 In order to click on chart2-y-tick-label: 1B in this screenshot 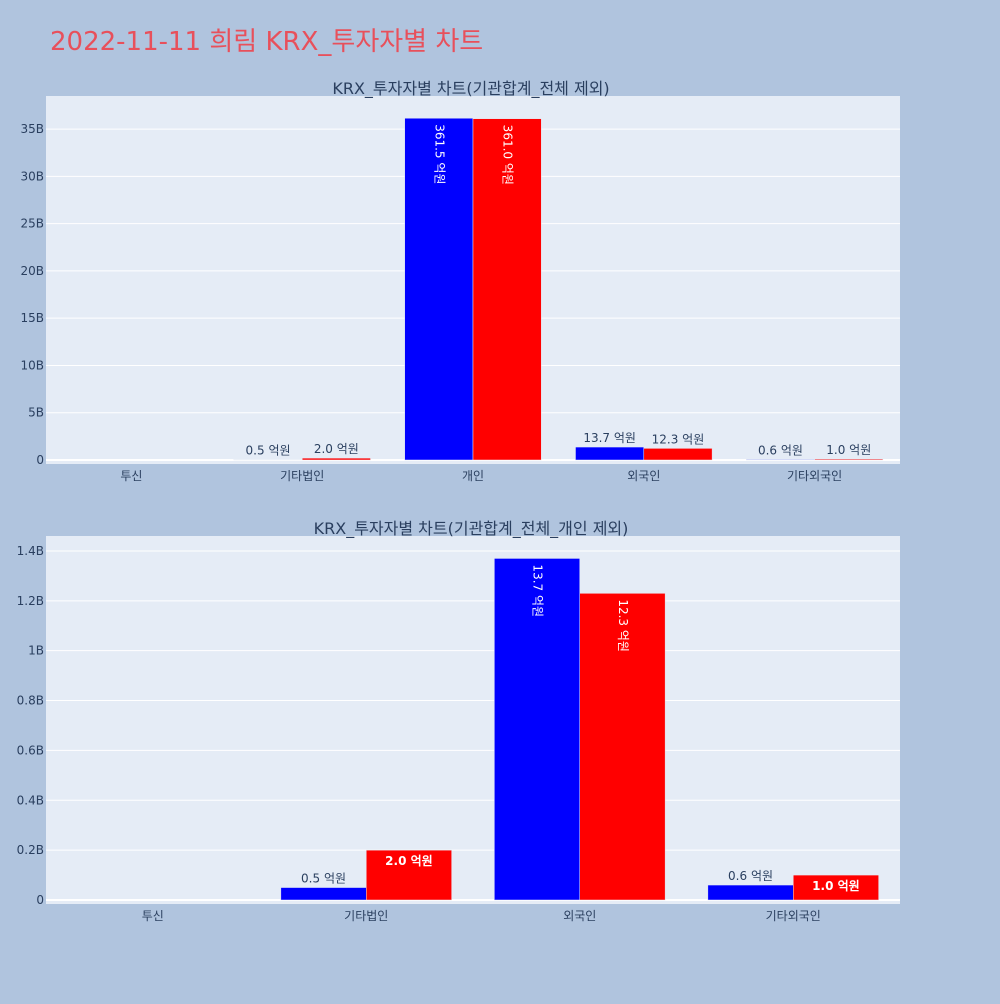, I will do `click(36, 651)`.